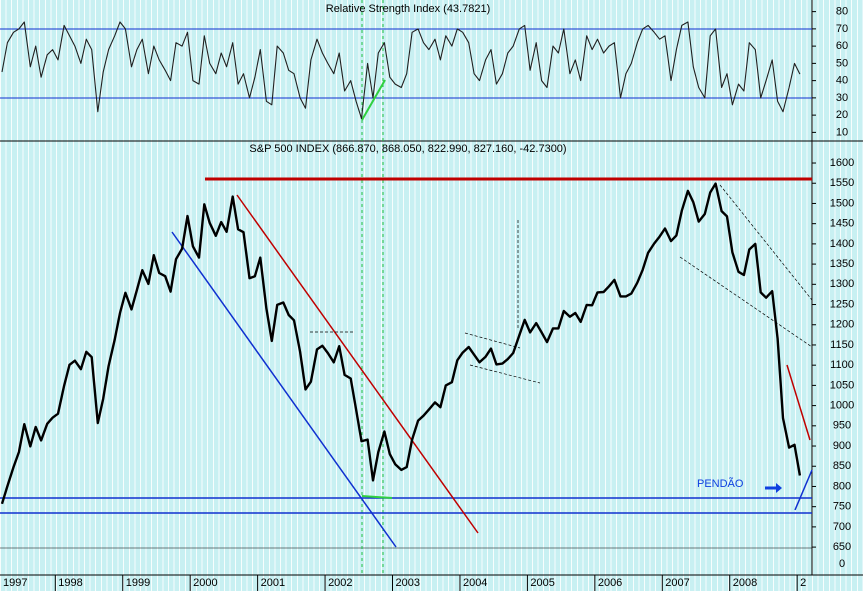 The width and height of the screenshot is (863, 591). I want to click on y-tick-label: 750, so click(842, 507).